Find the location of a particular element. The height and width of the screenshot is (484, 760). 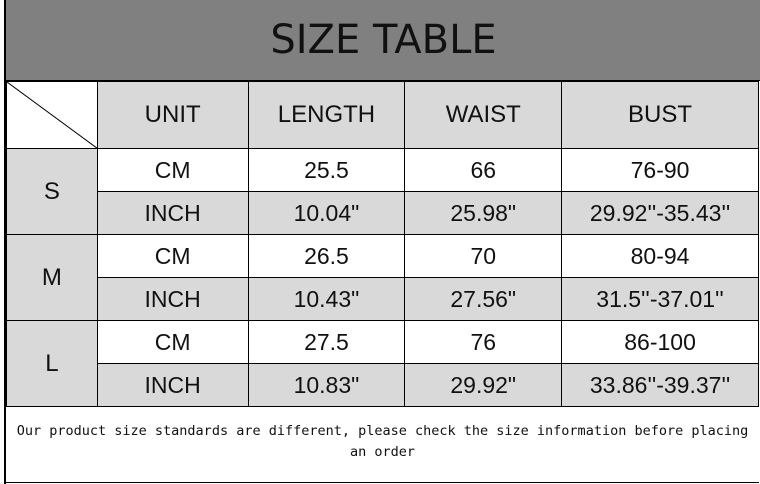

length-cell: 25.5 is located at coordinates (326, 170).